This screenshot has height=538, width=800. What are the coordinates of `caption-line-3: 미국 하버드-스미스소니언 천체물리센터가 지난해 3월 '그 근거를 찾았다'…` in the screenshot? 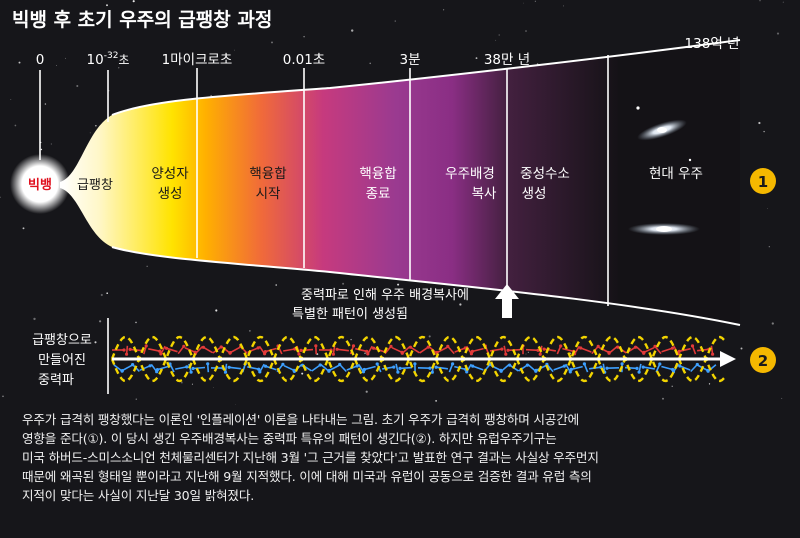 It's located at (310, 457).